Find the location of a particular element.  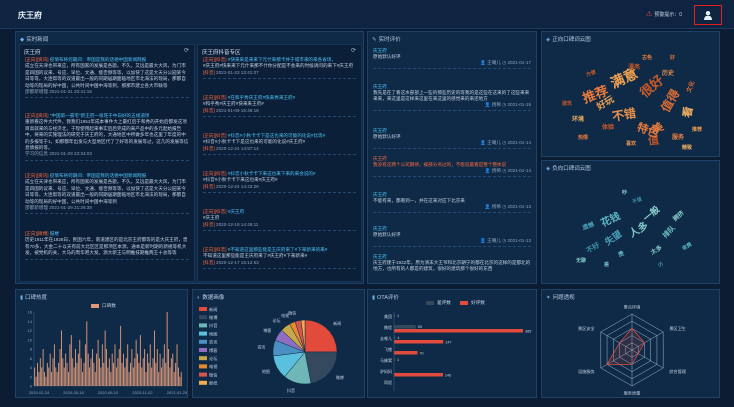

news-title: "中国第一豪宅"新王府—很旺于中白好的五线道项 is located at coordinates (99, 115).